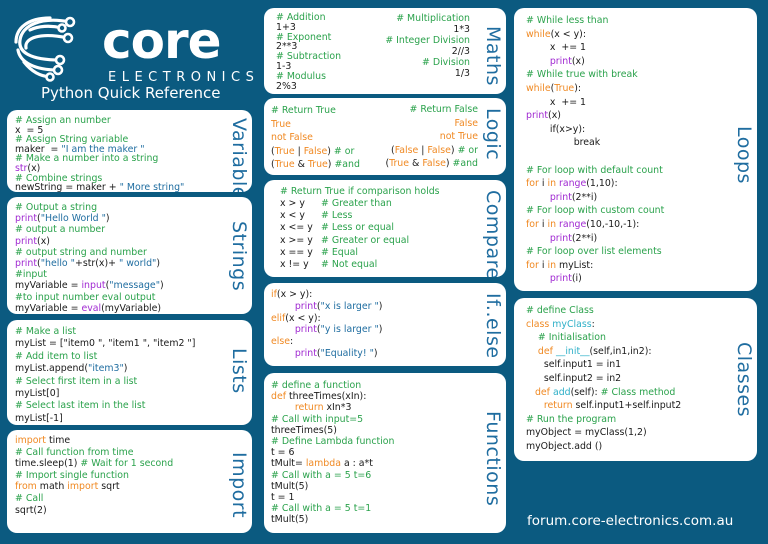 This screenshot has height=544, width=768. Describe the element at coordinates (46, 331) in the screenshot. I see `code-line: # Make a list` at that location.